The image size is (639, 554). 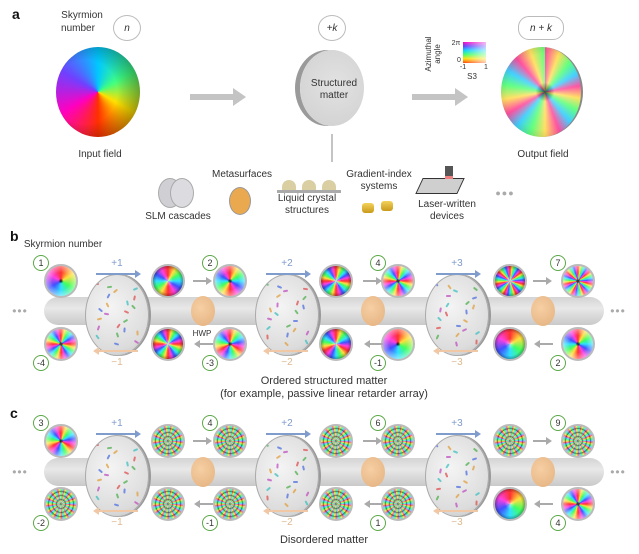 I want to click on structured-matter-disc, so click(x=332, y=88).